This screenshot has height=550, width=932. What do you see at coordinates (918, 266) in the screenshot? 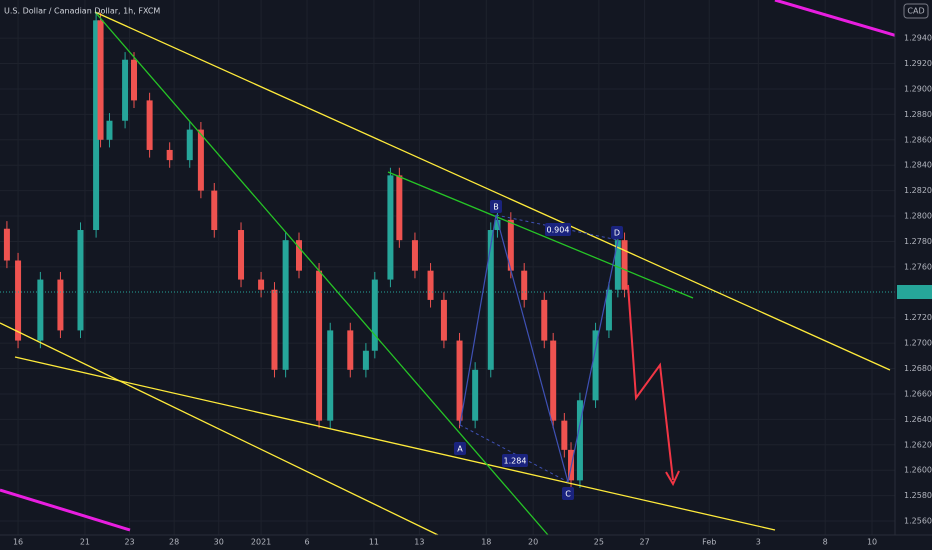
I see `y-tick-label: 1.27600` at bounding box center [918, 266].